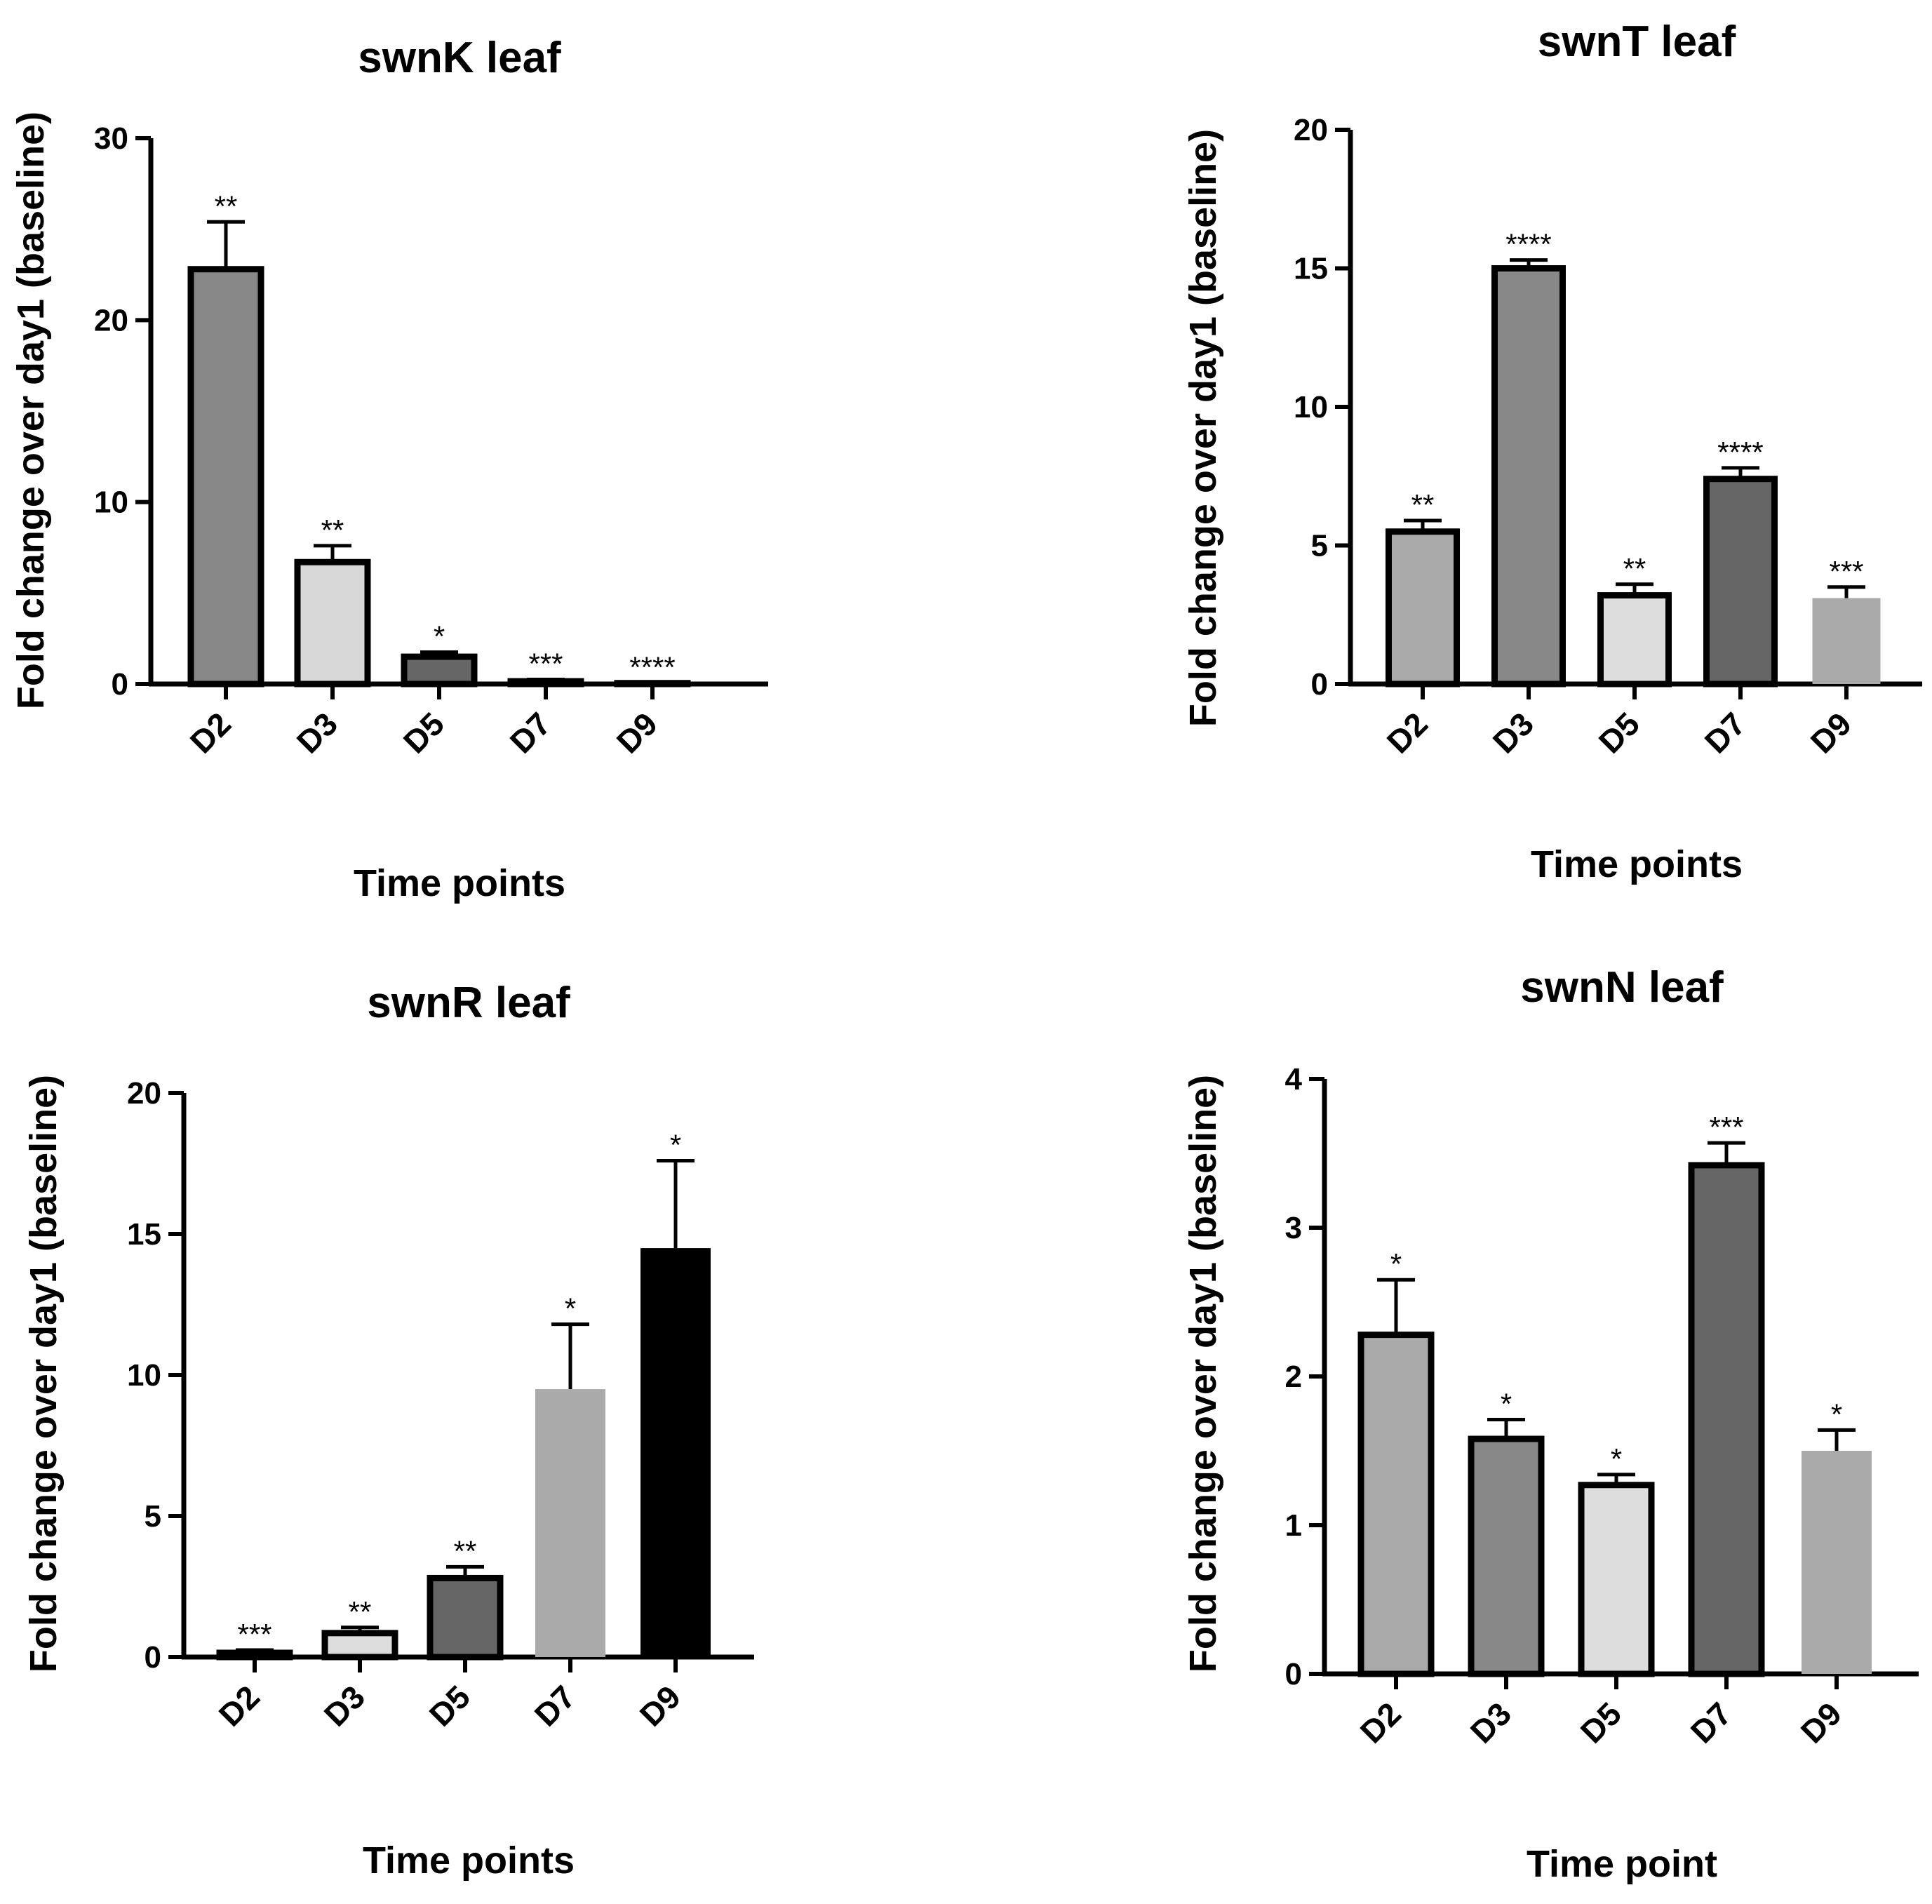 The height and width of the screenshot is (1904, 1932). Describe the element at coordinates (1619, 732) in the screenshot. I see `swnt-category-label: D5` at that location.